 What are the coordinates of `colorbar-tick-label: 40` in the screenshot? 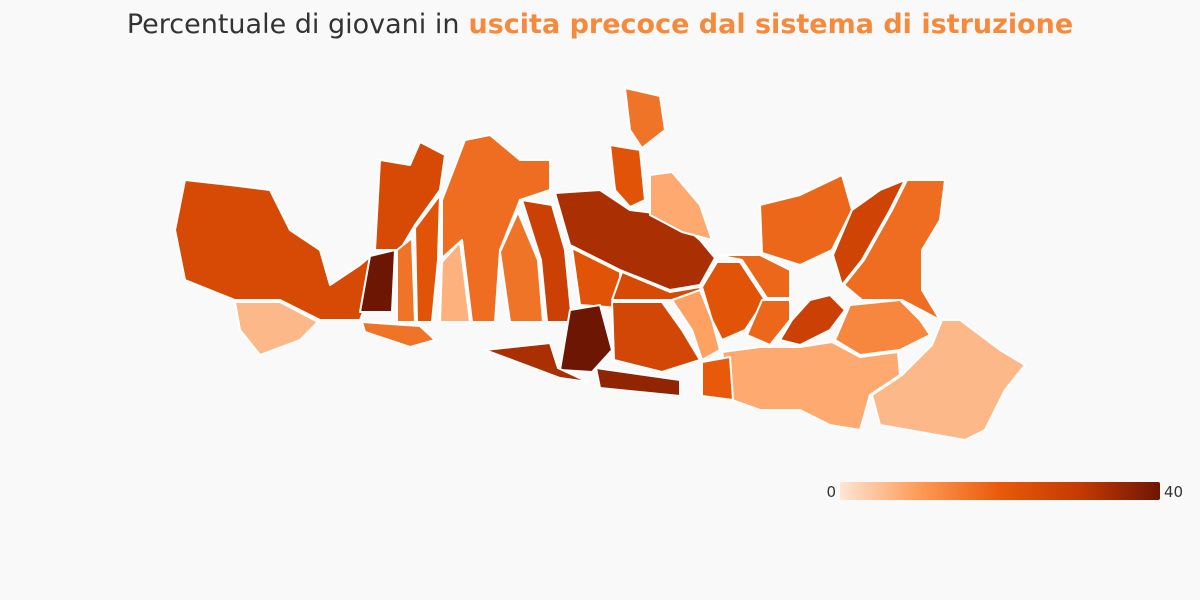 It's located at (1173, 492).